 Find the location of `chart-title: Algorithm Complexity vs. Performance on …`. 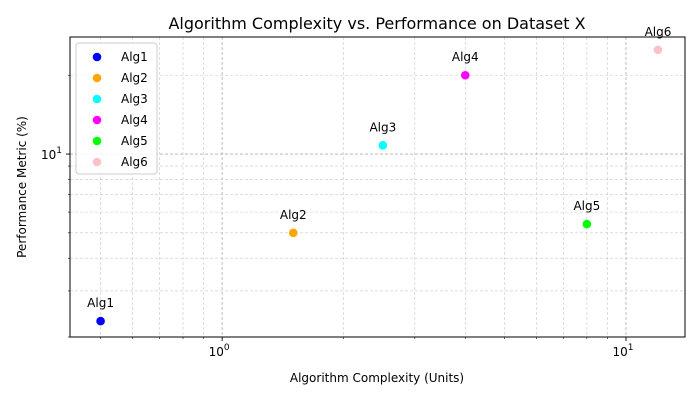

chart-title: Algorithm Complexity vs. Performance on … is located at coordinates (376, 23).